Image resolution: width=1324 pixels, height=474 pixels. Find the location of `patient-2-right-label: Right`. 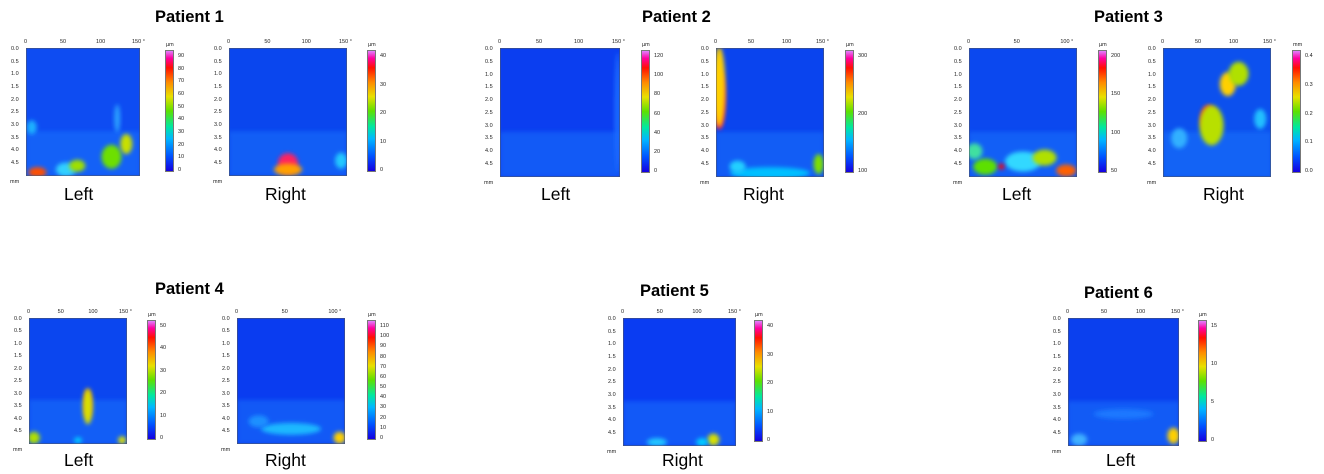

patient-2-right-label: Right is located at coordinates (763, 194).